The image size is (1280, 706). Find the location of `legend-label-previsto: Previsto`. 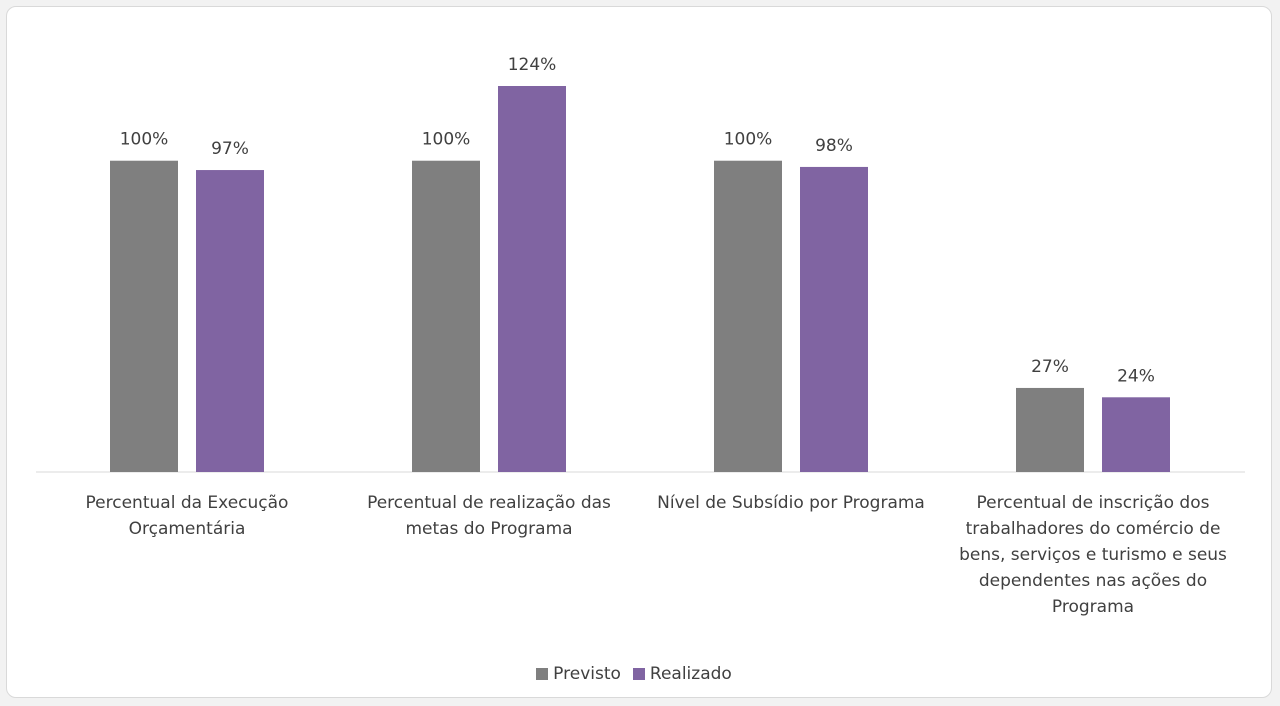

legend-label-previsto: Previsto is located at coordinates (587, 674).